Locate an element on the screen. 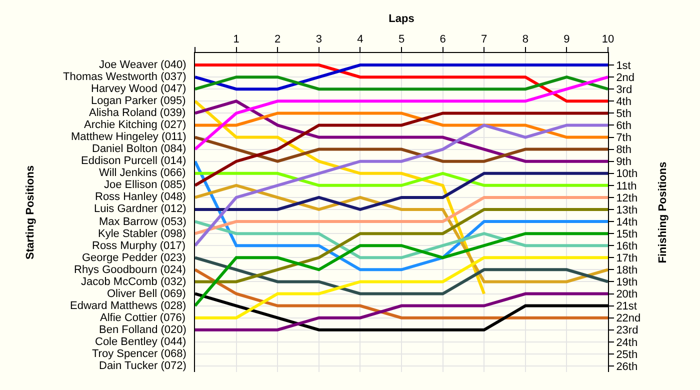  series-label: Ross Hanley (048) is located at coordinates (140, 197).